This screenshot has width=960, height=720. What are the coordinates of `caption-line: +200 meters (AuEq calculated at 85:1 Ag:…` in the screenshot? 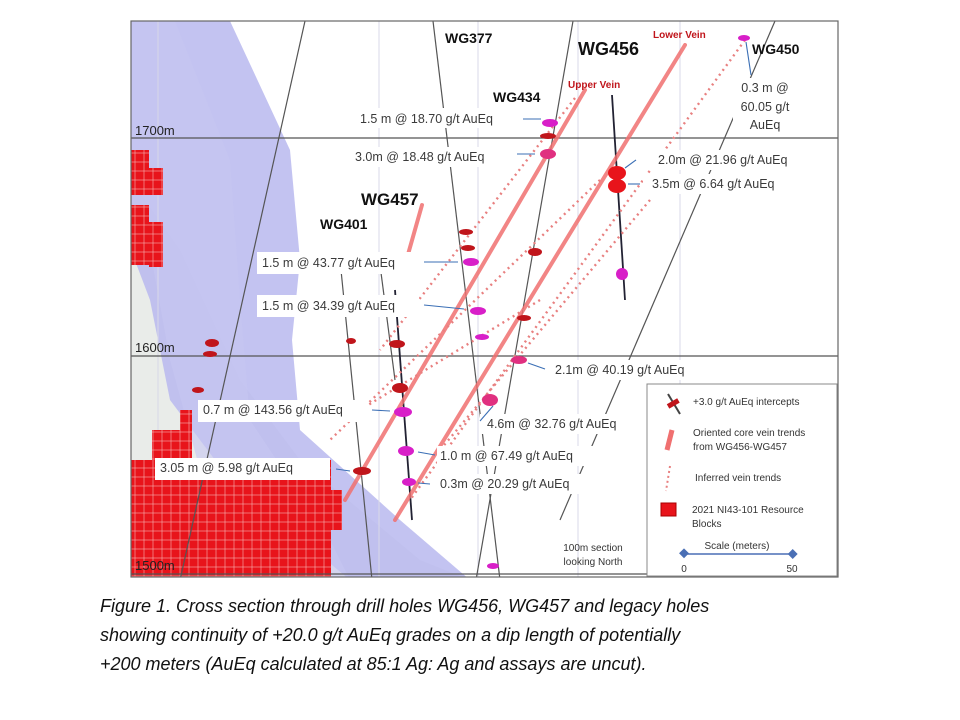 It's located at (373, 664).